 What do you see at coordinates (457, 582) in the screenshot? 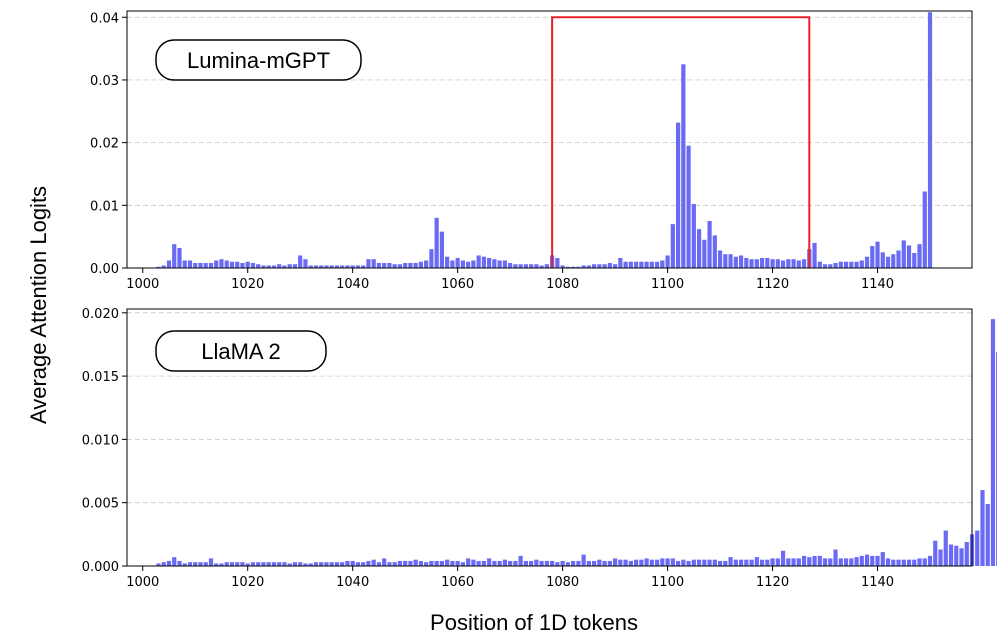
I see `x-tick-label: 1060` at bounding box center [457, 582].